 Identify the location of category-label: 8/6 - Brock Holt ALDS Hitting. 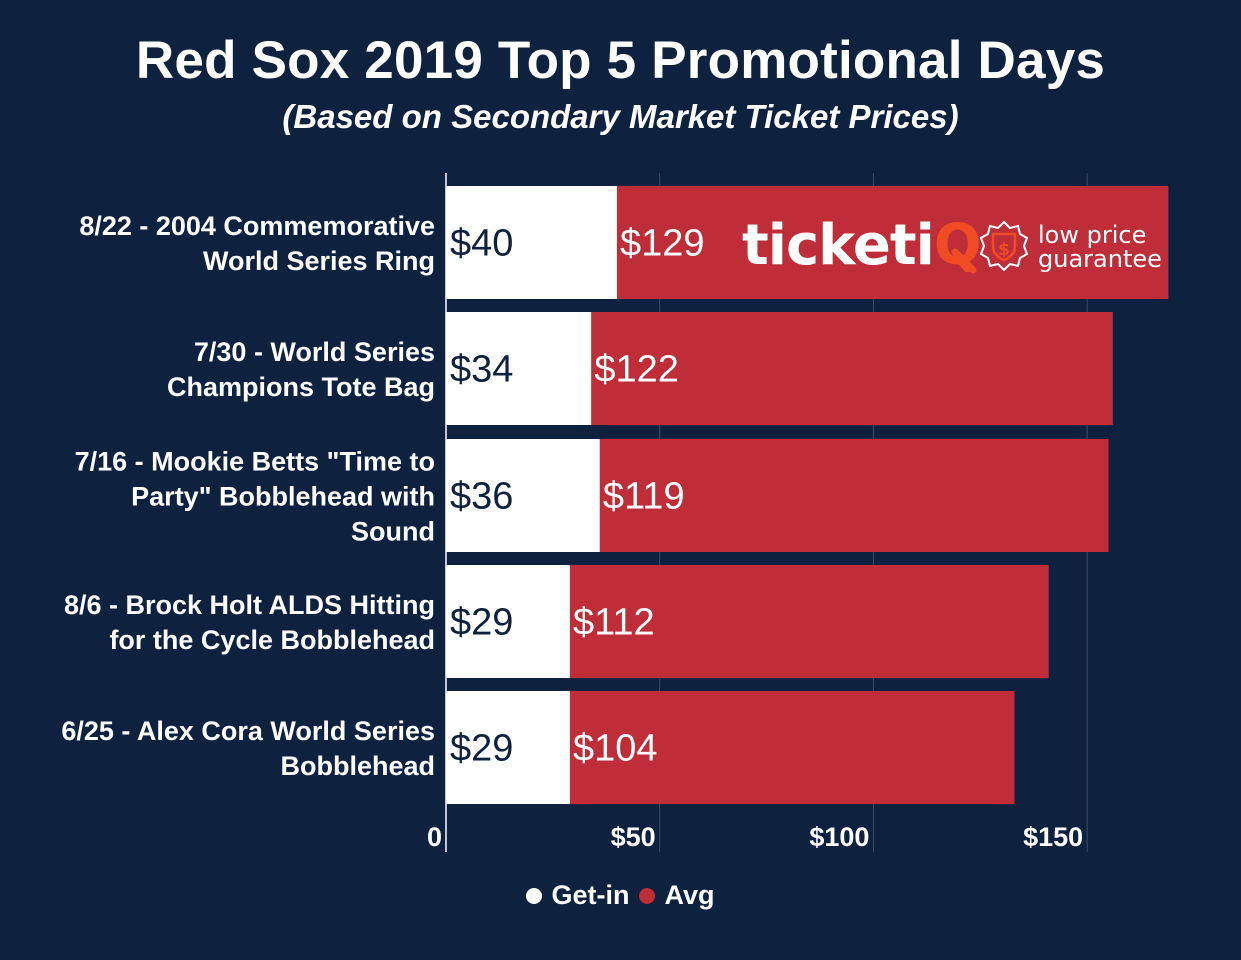
(249, 605).